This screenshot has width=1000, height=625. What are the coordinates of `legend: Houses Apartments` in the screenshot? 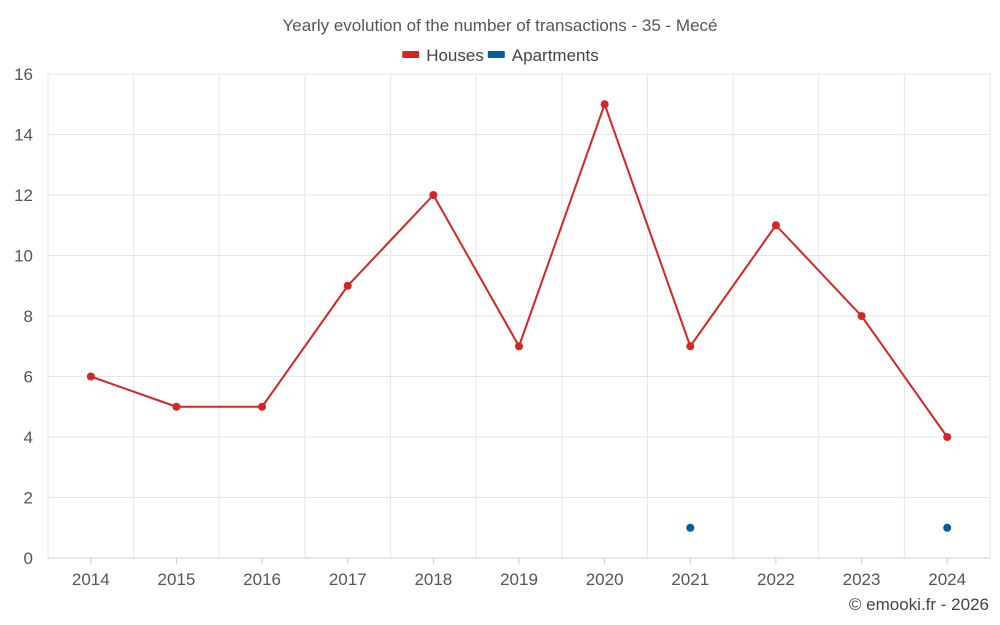 It's located at (500, 55).